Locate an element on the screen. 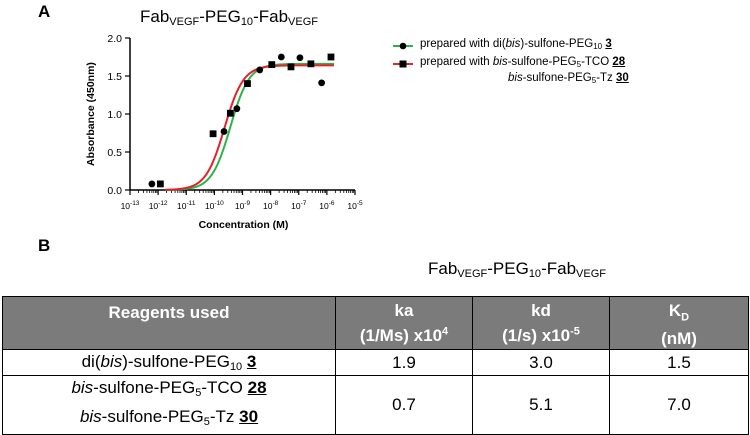 This screenshot has height=435, width=750. header-KD: KD (nM) is located at coordinates (679, 323).